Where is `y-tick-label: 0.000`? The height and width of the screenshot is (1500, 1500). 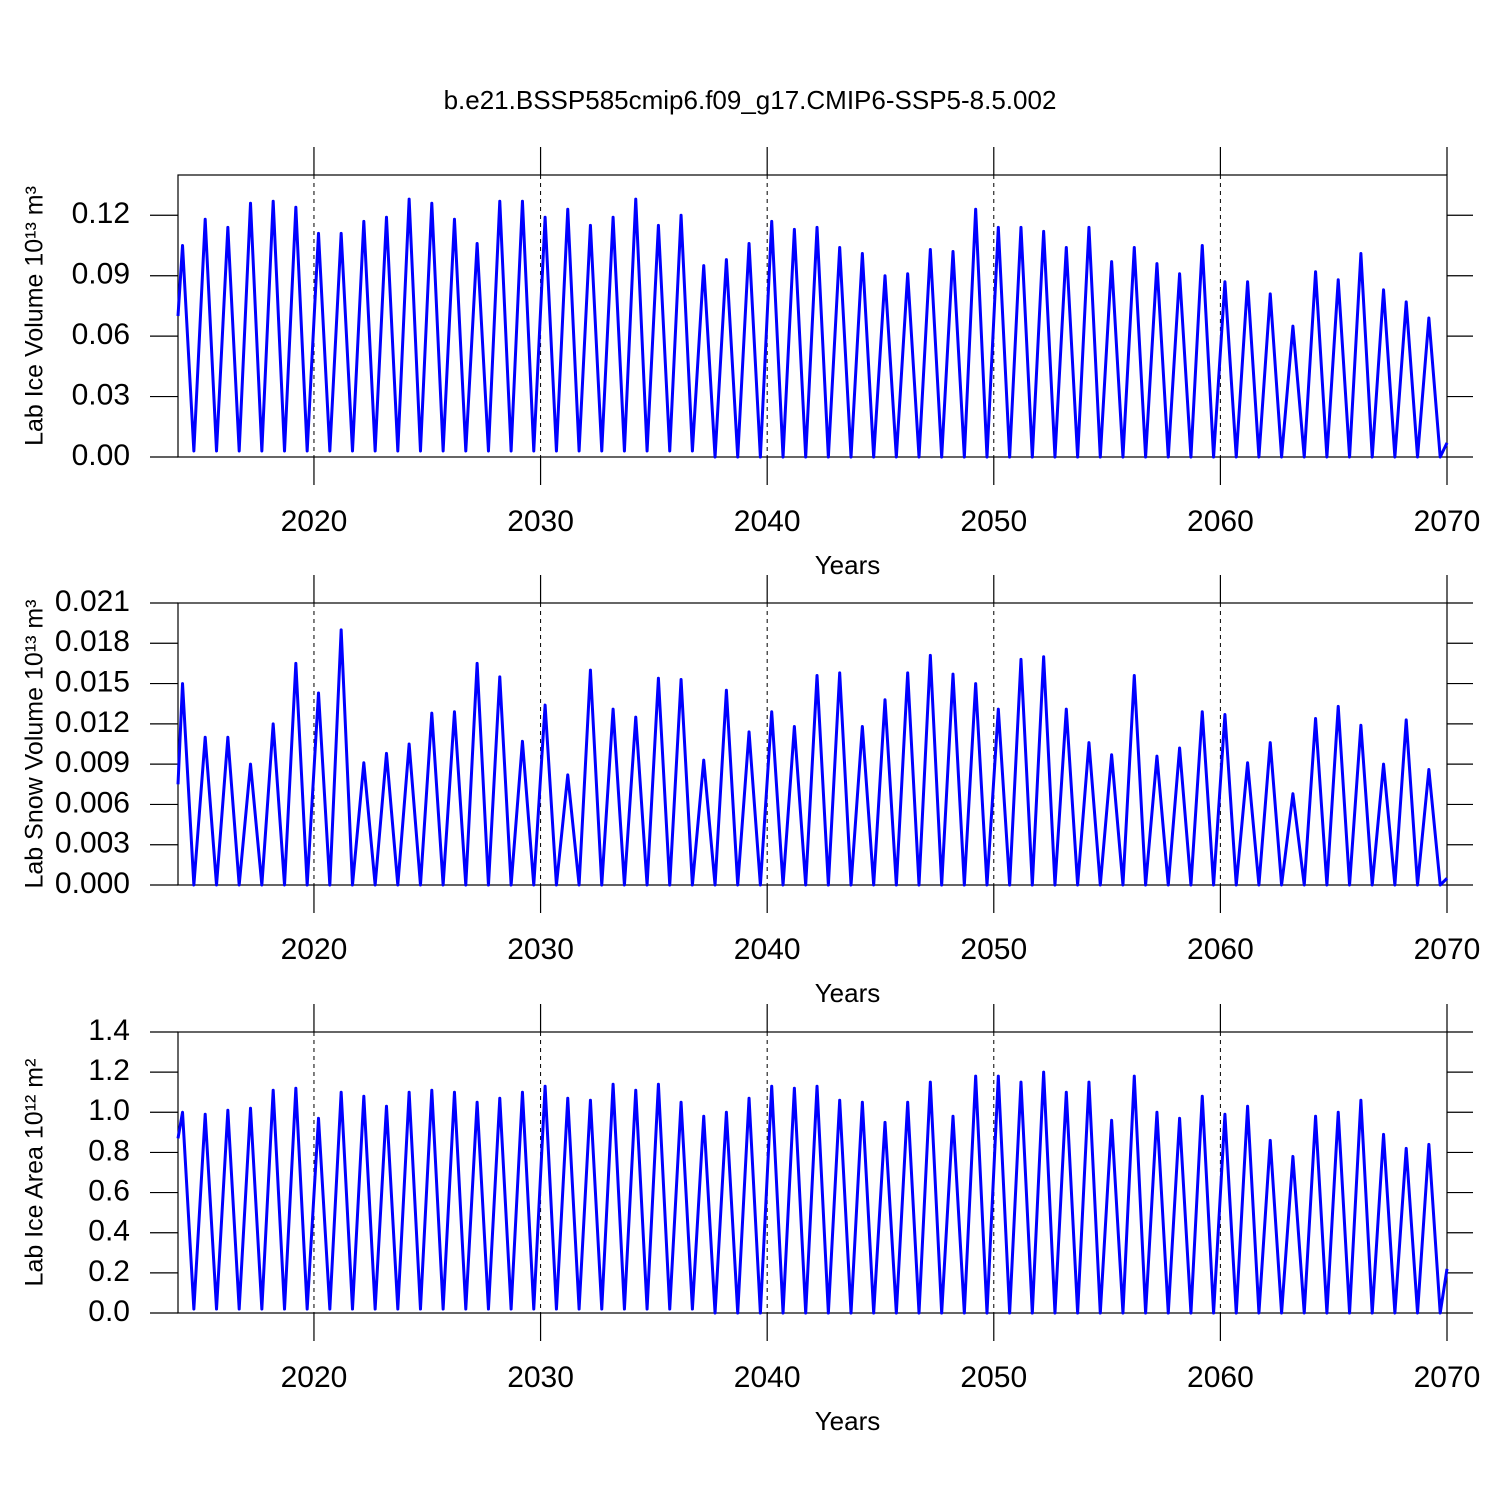 y-tick-label: 0.000 is located at coordinates (92, 883).